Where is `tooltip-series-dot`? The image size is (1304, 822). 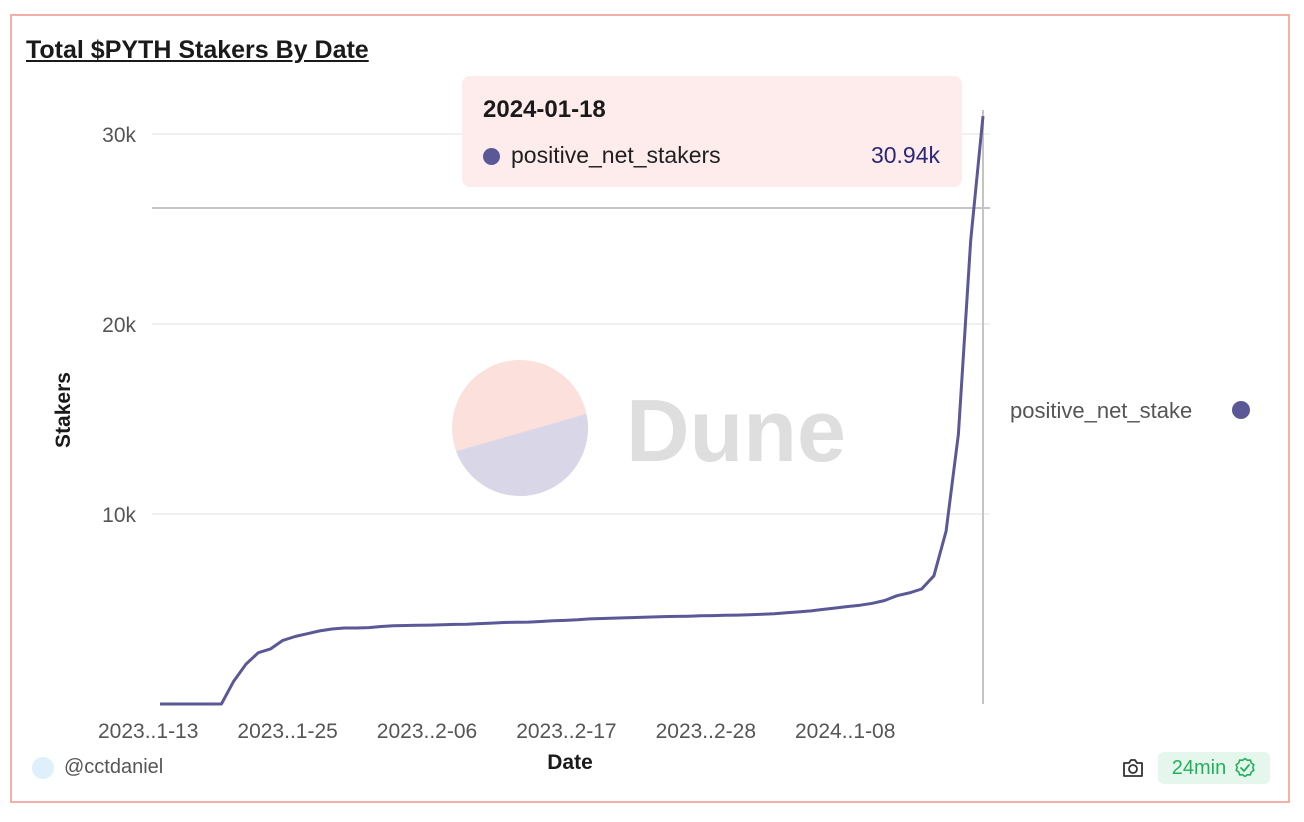 tooltip-series-dot is located at coordinates (491, 156).